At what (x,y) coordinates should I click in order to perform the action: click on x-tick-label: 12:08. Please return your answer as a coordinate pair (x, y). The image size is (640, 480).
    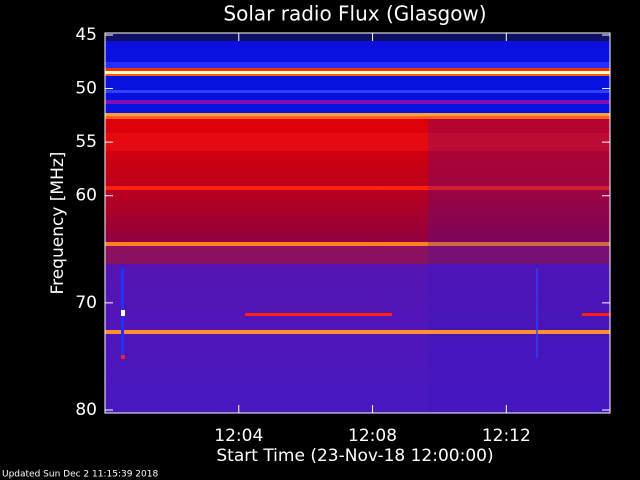
    Looking at the image, I should click on (372, 436).